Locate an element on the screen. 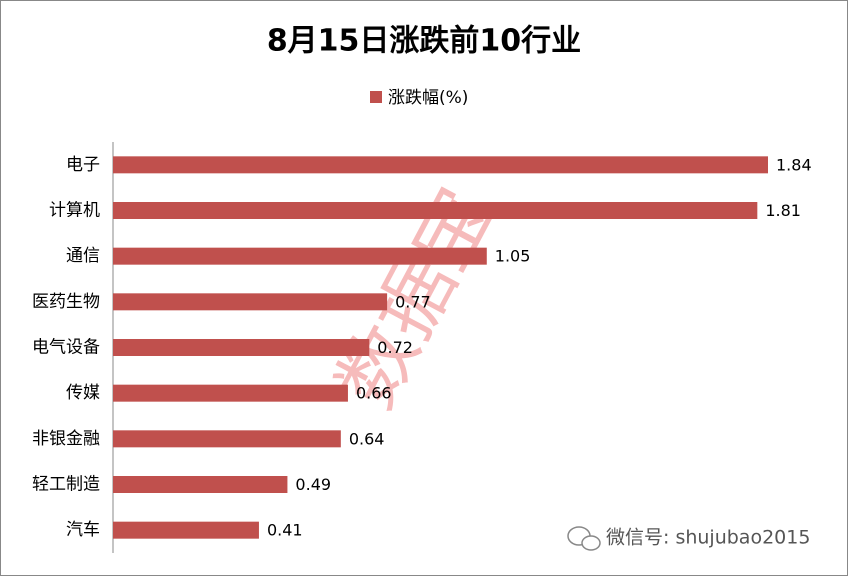  category-label: 医药生物 is located at coordinates (66, 302).